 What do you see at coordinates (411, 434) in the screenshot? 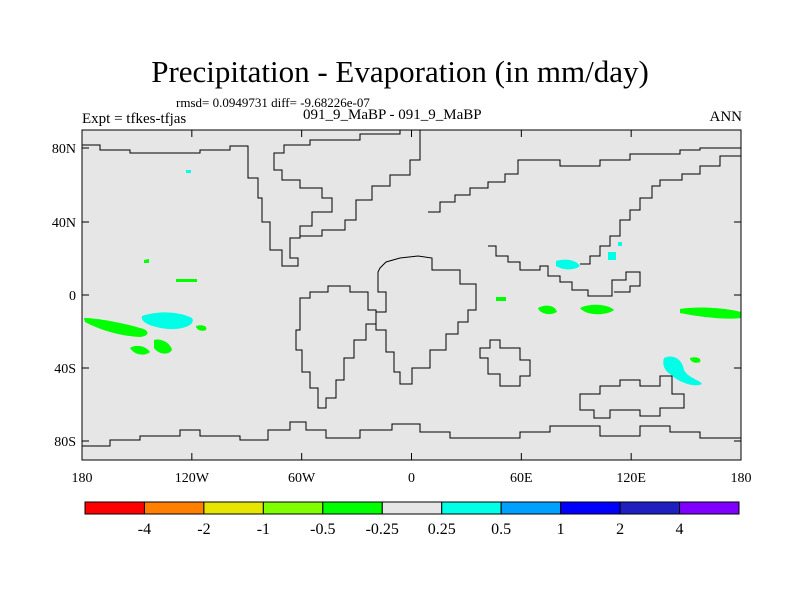
I see `coastline-antarctica` at bounding box center [411, 434].